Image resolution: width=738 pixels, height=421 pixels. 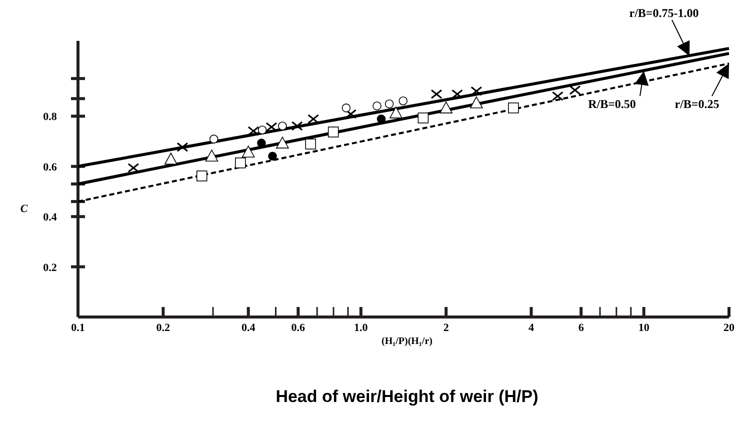 I want to click on y-tick-label: 0.6, so click(x=50, y=167).